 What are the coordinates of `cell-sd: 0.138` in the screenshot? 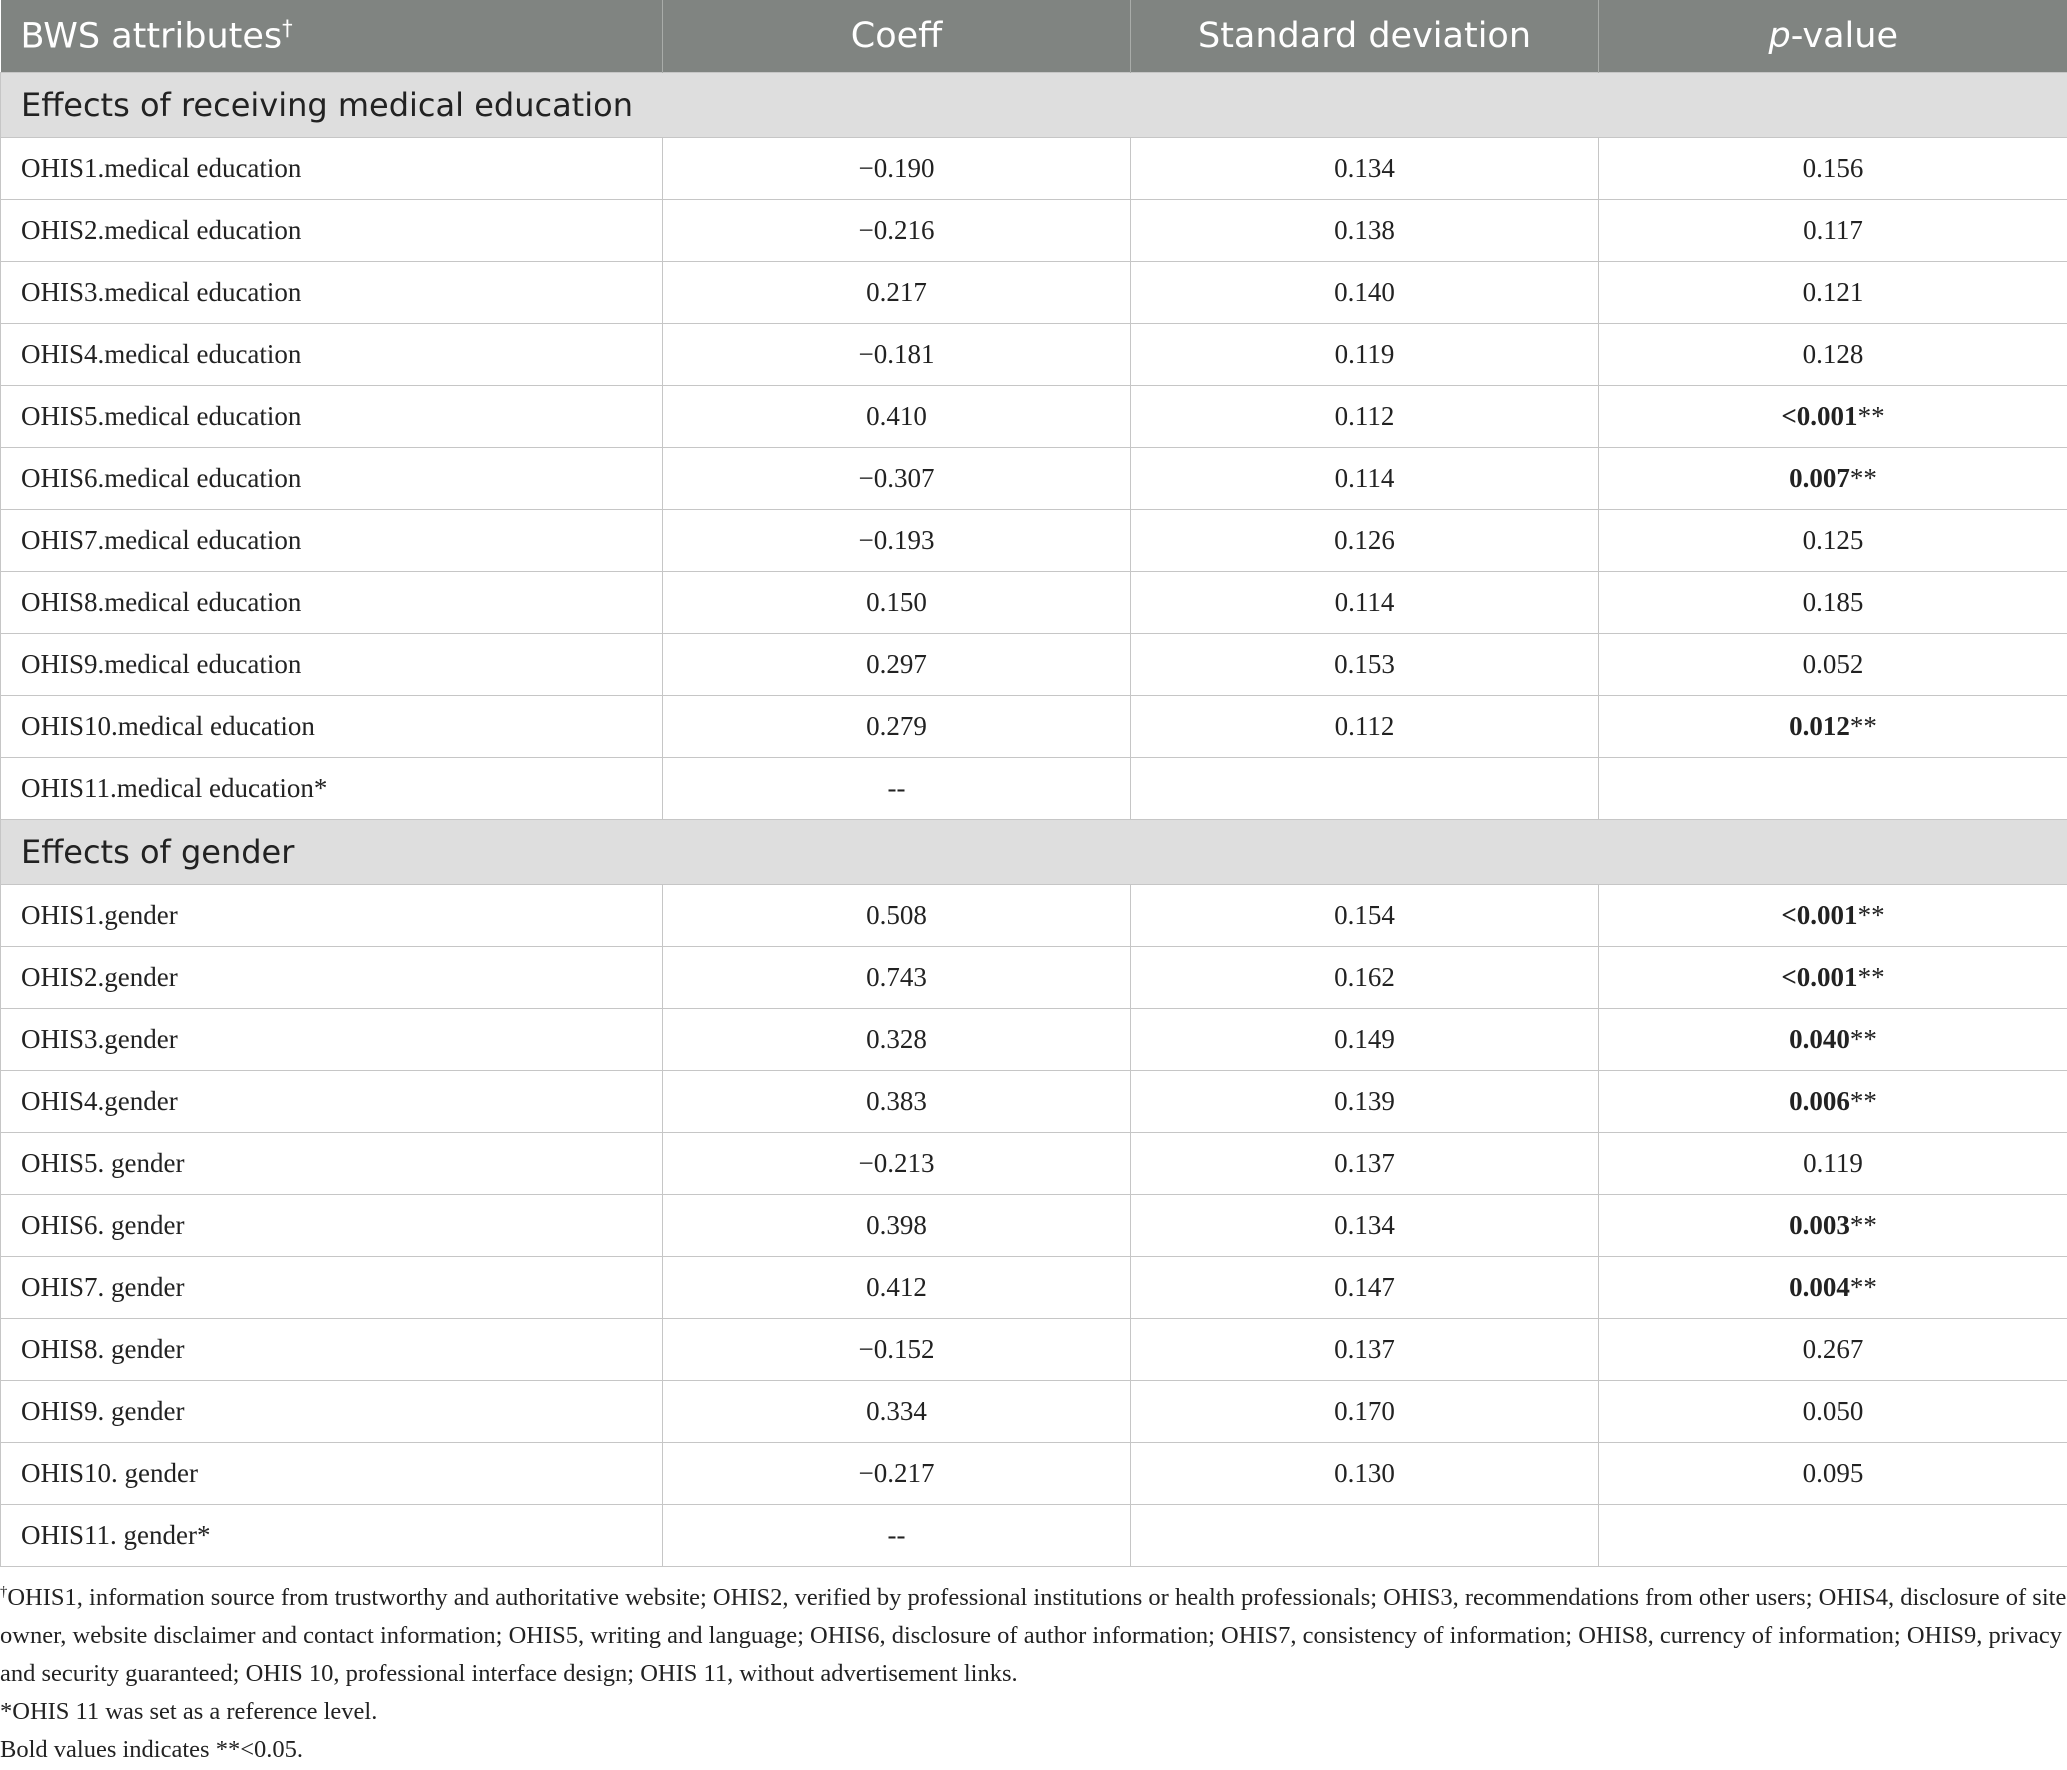 It's located at (1364, 230).